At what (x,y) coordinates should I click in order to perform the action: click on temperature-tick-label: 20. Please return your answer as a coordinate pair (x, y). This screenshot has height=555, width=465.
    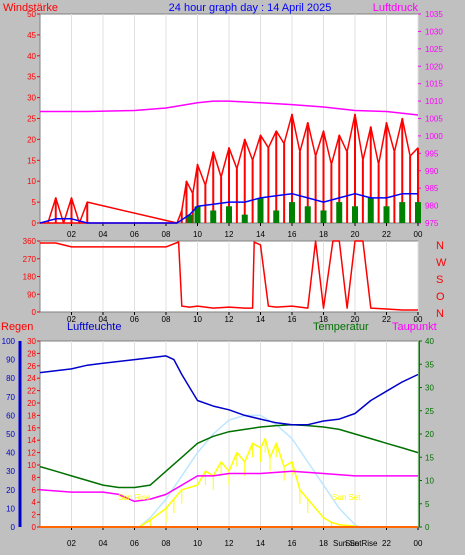
    Looking at the image, I should click on (429, 434).